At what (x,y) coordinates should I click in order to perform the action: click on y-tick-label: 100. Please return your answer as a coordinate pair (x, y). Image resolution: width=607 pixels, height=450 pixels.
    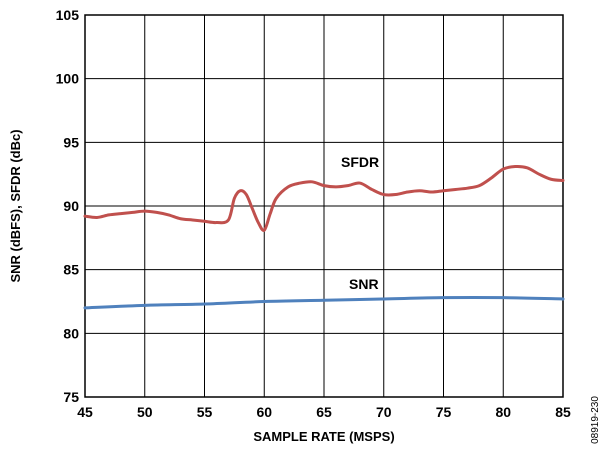
    Looking at the image, I should click on (68, 79).